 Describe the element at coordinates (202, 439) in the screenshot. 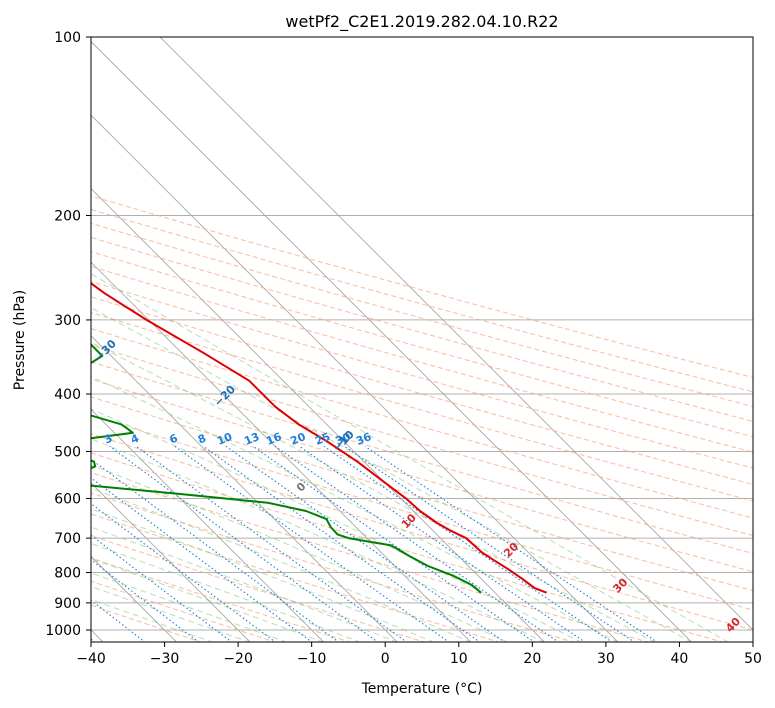

I see `mixing-ratio-label: 8` at that location.